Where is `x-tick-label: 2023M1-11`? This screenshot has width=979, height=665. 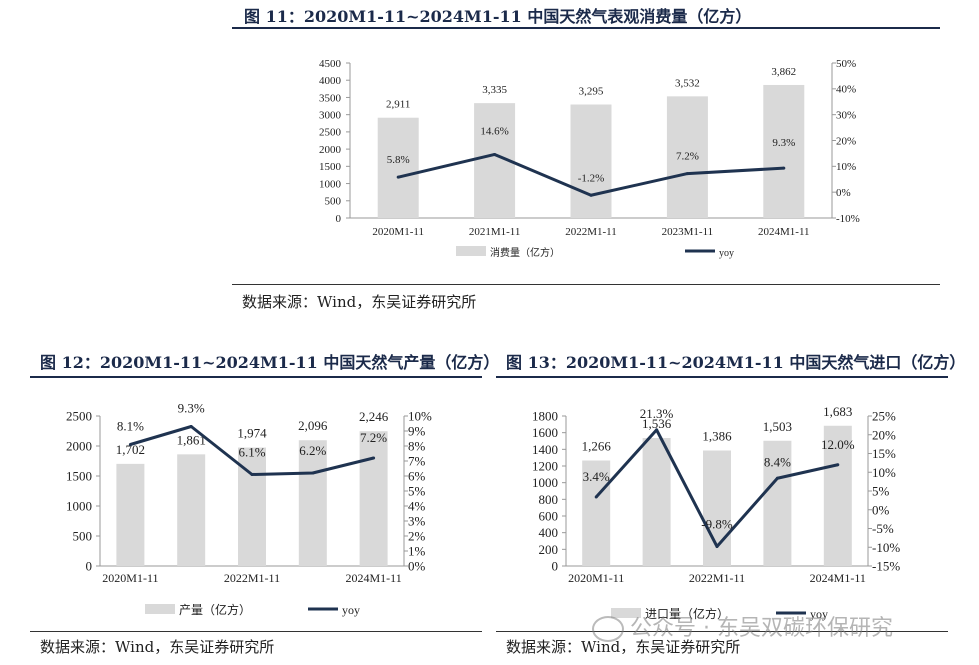
x-tick-label: 2023M1-11 is located at coordinates (688, 232).